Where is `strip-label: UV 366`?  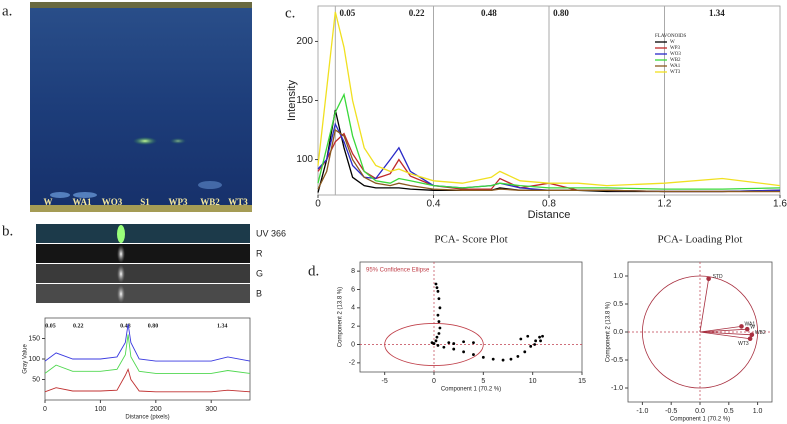 strip-label: UV 366 is located at coordinates (271, 233).